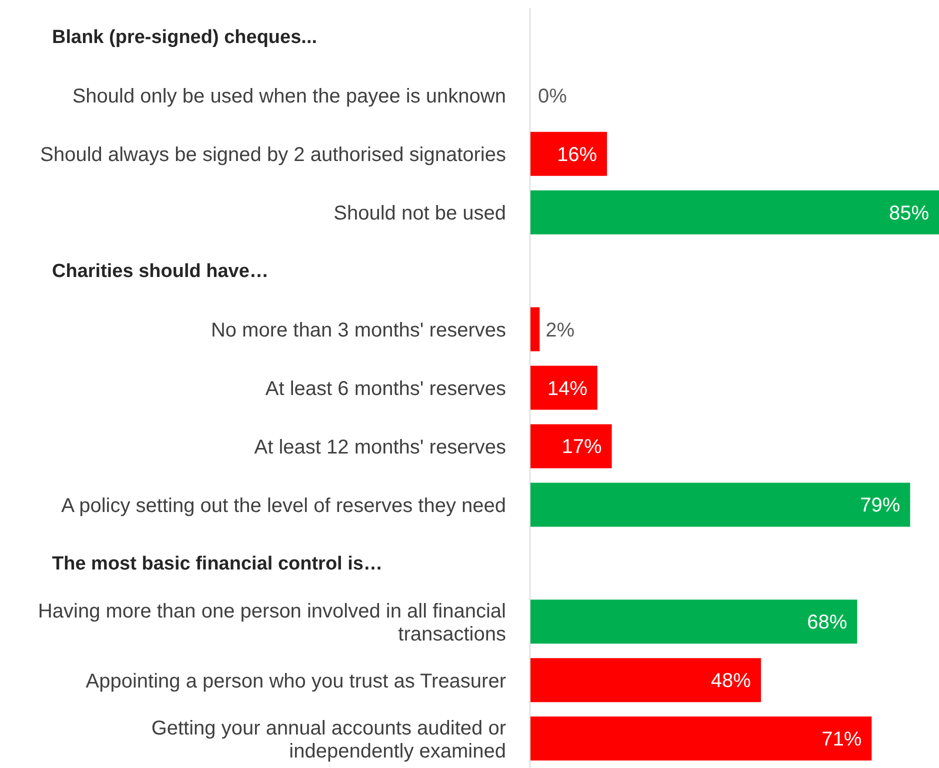 This screenshot has height=768, width=939. I want to click on y-tick-label: Having more than one person involved in all financial transactions, so click(272, 623).